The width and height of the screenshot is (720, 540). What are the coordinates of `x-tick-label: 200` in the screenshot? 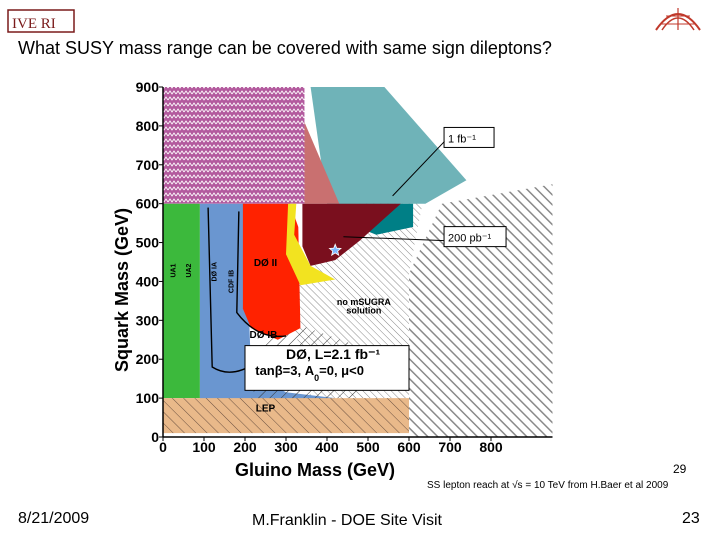 It's located at (245, 447).